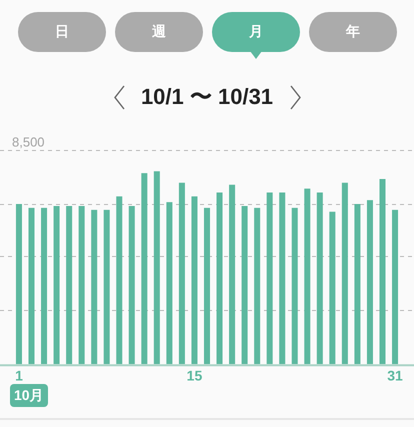 Image resolution: width=414 pixels, height=427 pixels. I want to click on text: 8,500, so click(28, 142).